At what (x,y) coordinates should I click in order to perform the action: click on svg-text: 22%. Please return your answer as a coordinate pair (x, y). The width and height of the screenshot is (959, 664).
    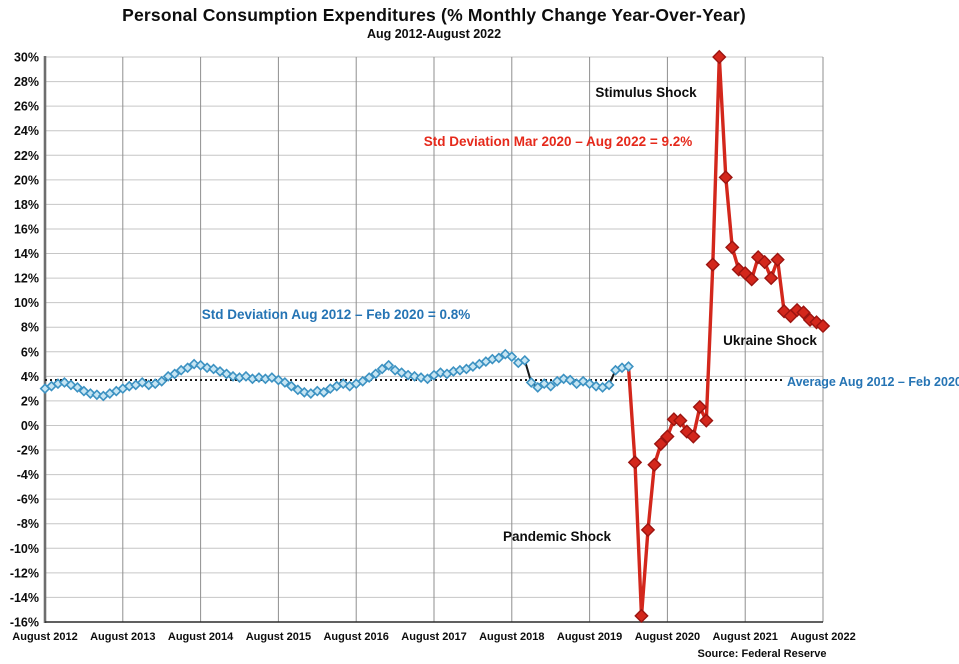
    Looking at the image, I should click on (26, 156).